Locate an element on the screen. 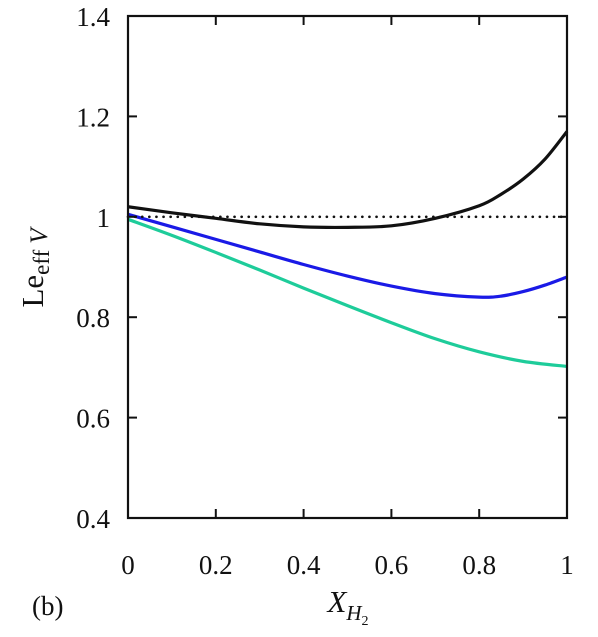 The height and width of the screenshot is (637, 598). y-axis-label: Leeff V is located at coordinates (34, 267).